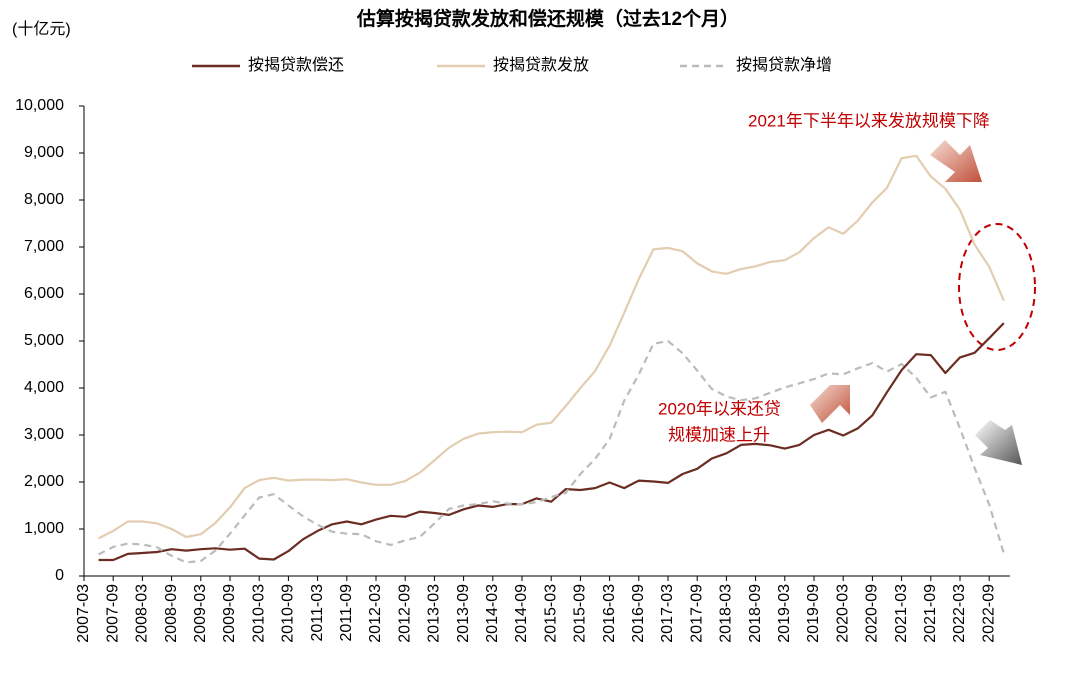  What do you see at coordinates (44, 481) in the screenshot?
I see `y-tick-label: 2,000` at bounding box center [44, 481].